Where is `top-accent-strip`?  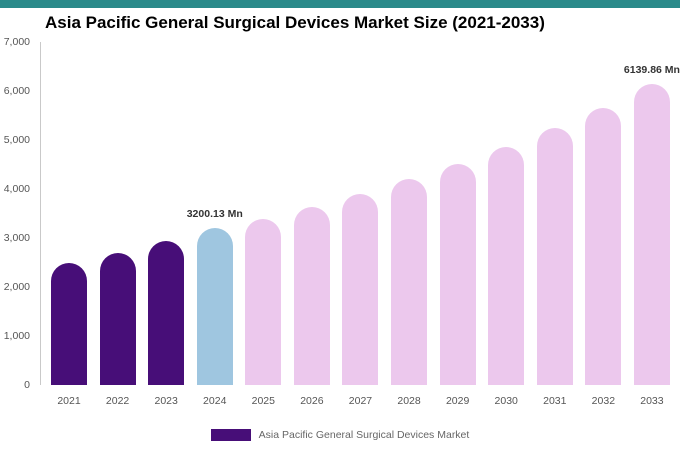 top-accent-strip is located at coordinates (340, 4).